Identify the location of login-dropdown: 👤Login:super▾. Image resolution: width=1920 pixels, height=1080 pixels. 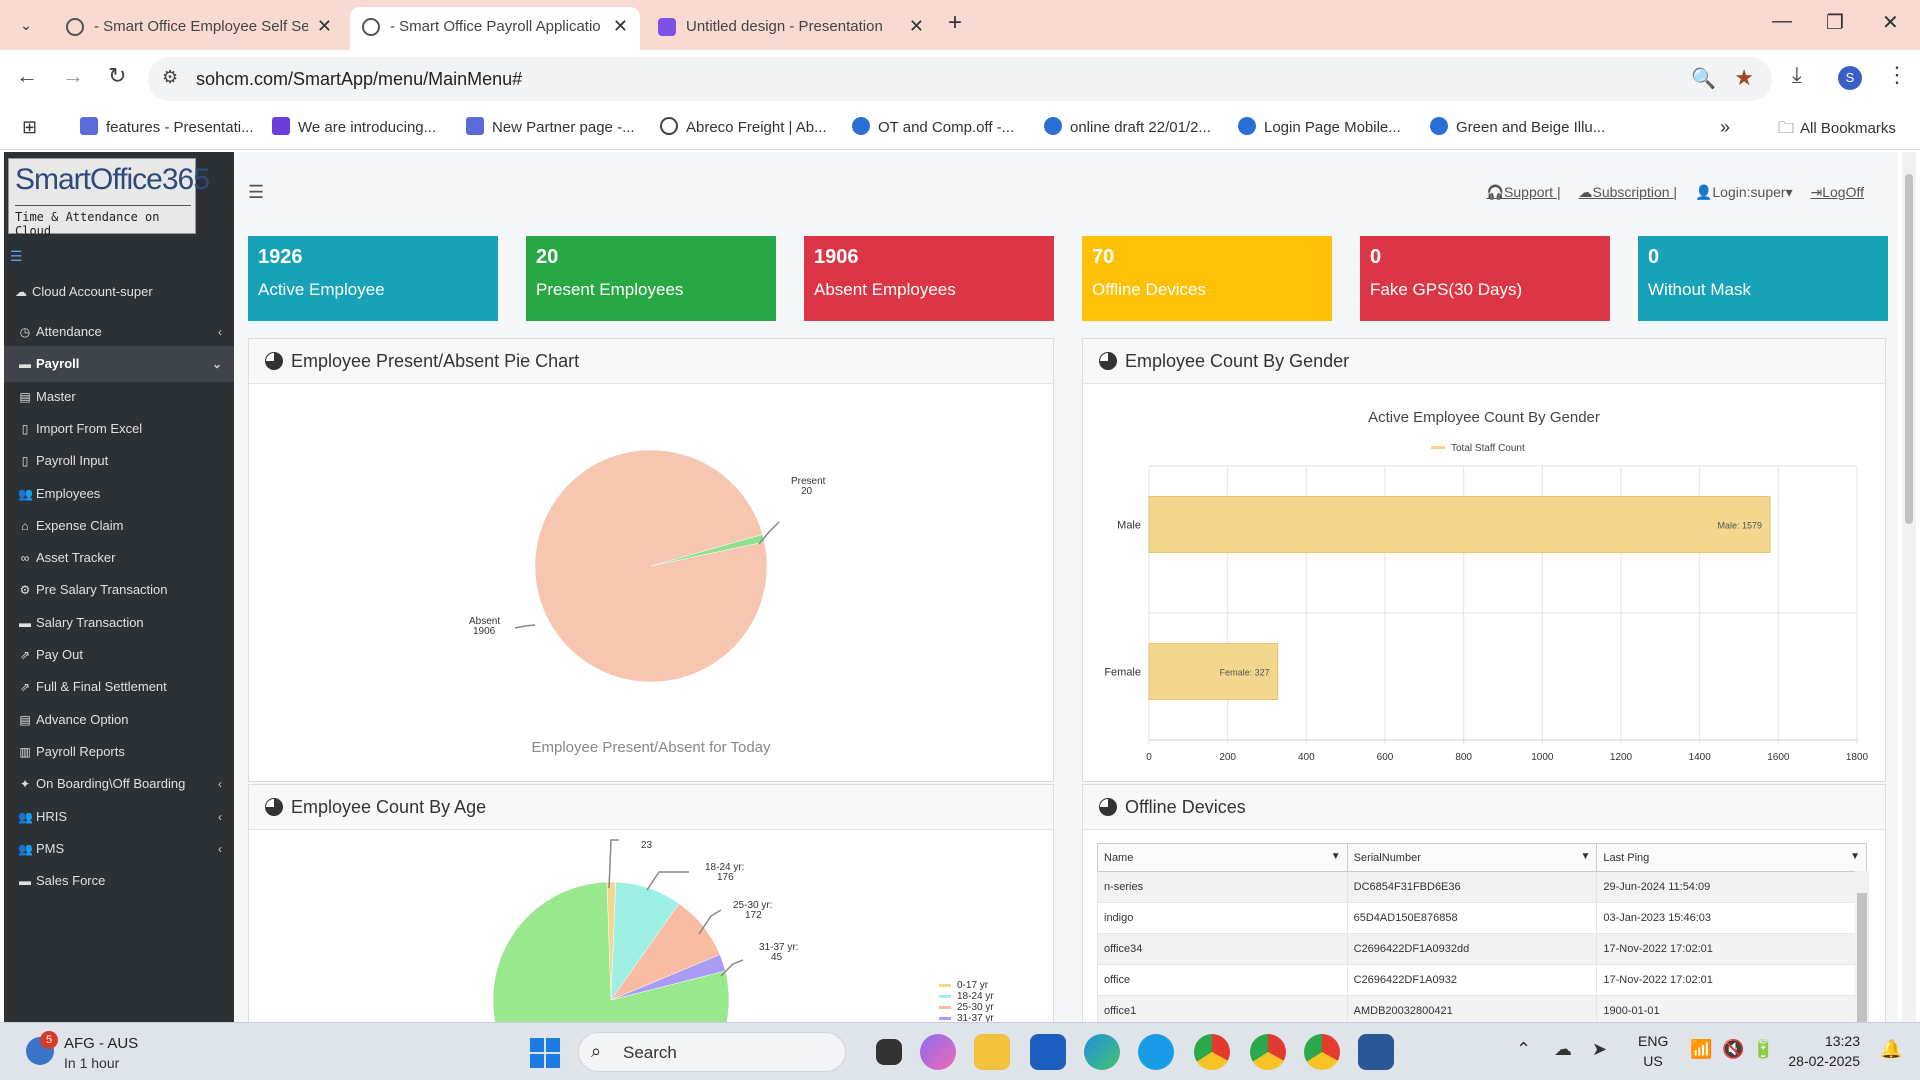
(1744, 192).